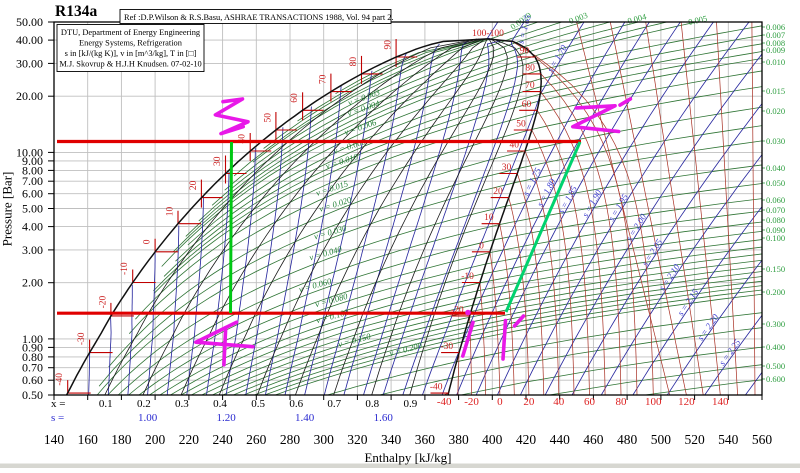  I want to click on svg-text: 10.00, so click(29, 152).